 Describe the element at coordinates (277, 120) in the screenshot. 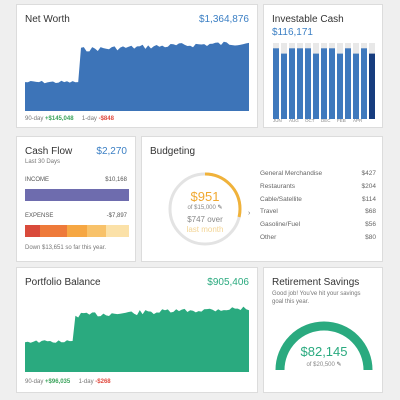

I see `month-tick-label: JUN` at that location.